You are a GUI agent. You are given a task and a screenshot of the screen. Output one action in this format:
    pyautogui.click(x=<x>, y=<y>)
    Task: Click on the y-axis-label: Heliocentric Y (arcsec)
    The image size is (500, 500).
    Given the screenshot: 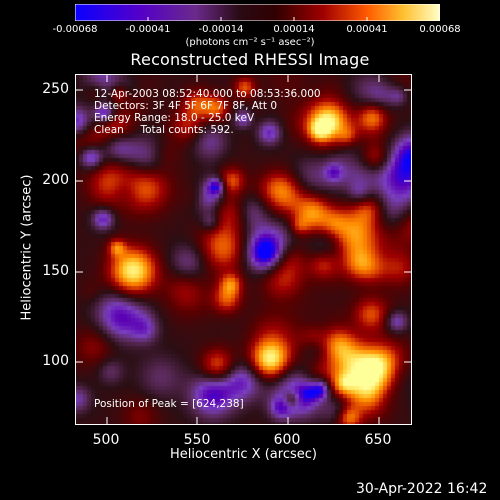 What is the action you would take?
    pyautogui.click(x=27, y=247)
    